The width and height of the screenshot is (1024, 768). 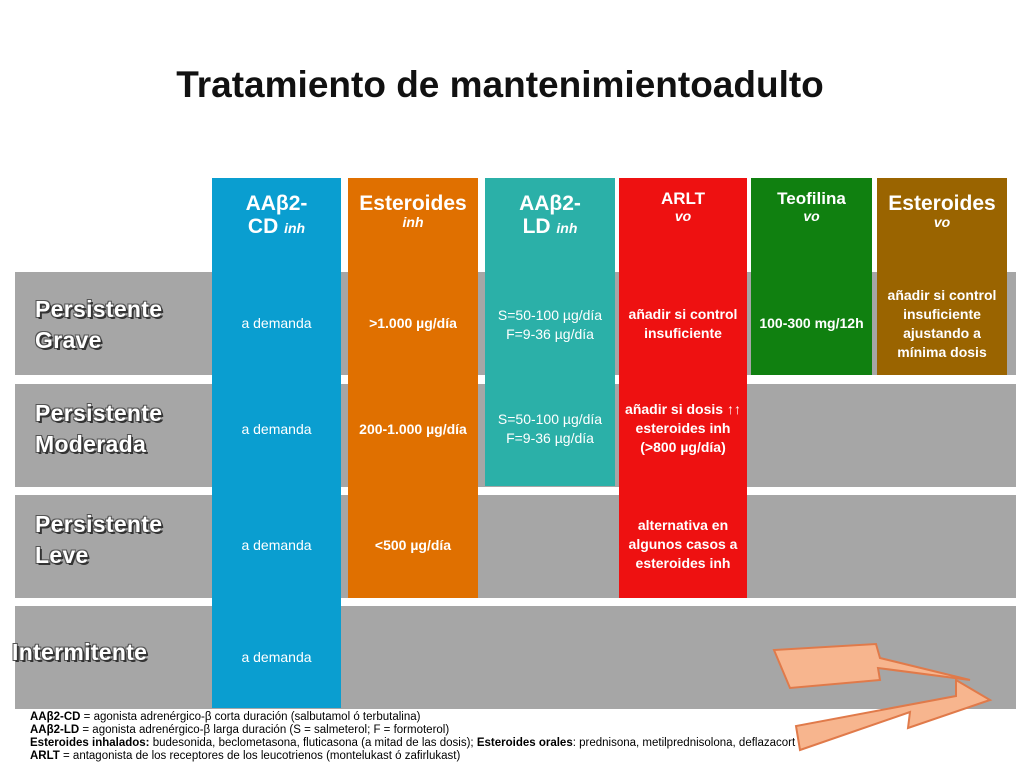 I want to click on row-label-line: Grave, so click(x=68, y=340).